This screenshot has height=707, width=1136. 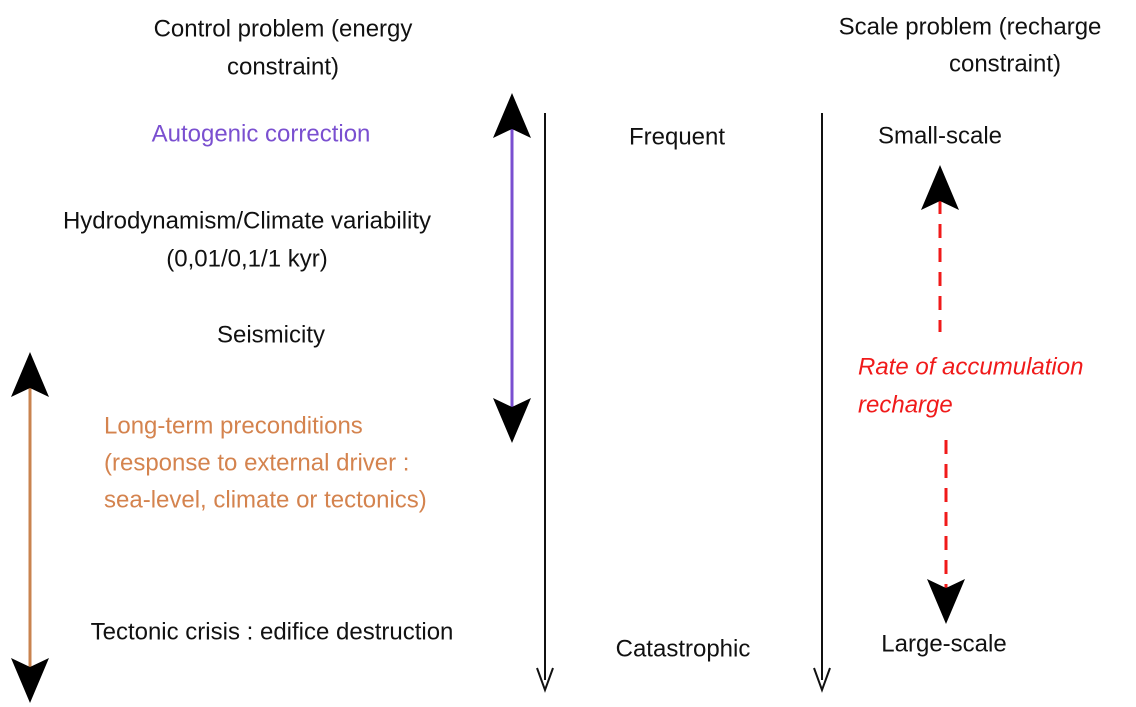 I want to click on label: (0,01/0,1/1 kyr), so click(x=246, y=258).